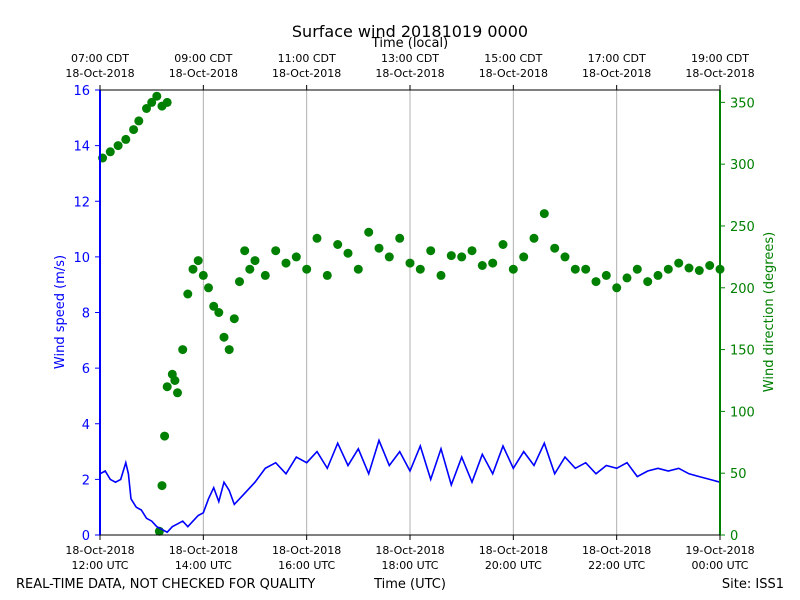 This screenshot has width=800, height=600. What do you see at coordinates (307, 58) in the screenshot?
I see `top-tick-time: 11:00 CDT` at bounding box center [307, 58].